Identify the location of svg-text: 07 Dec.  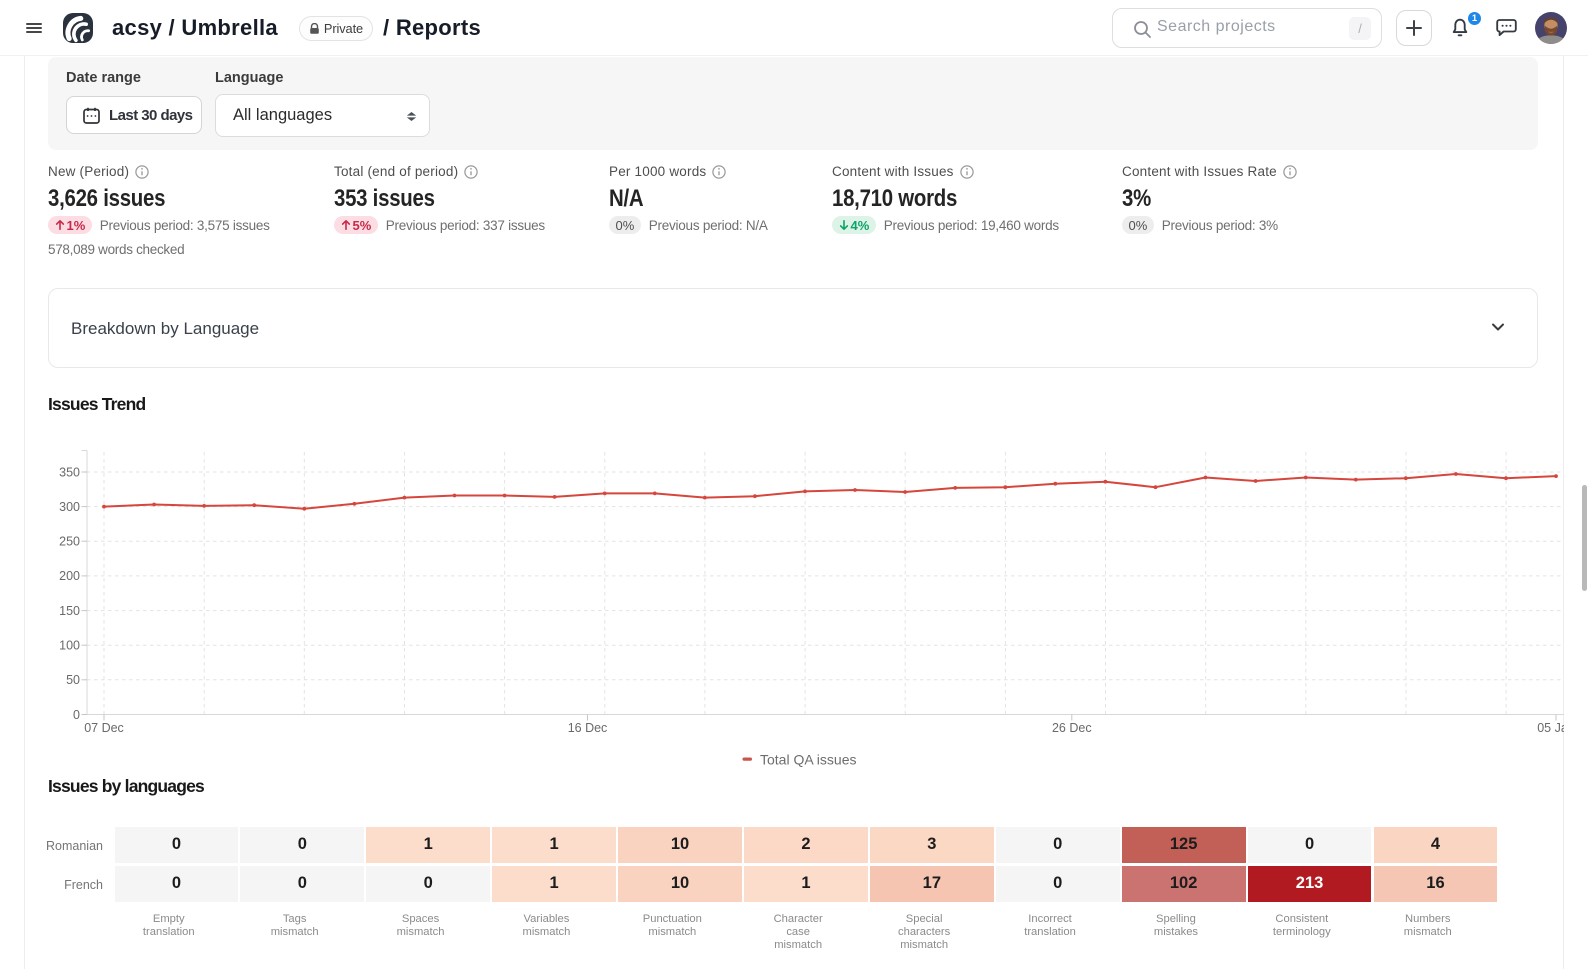
(104, 728).